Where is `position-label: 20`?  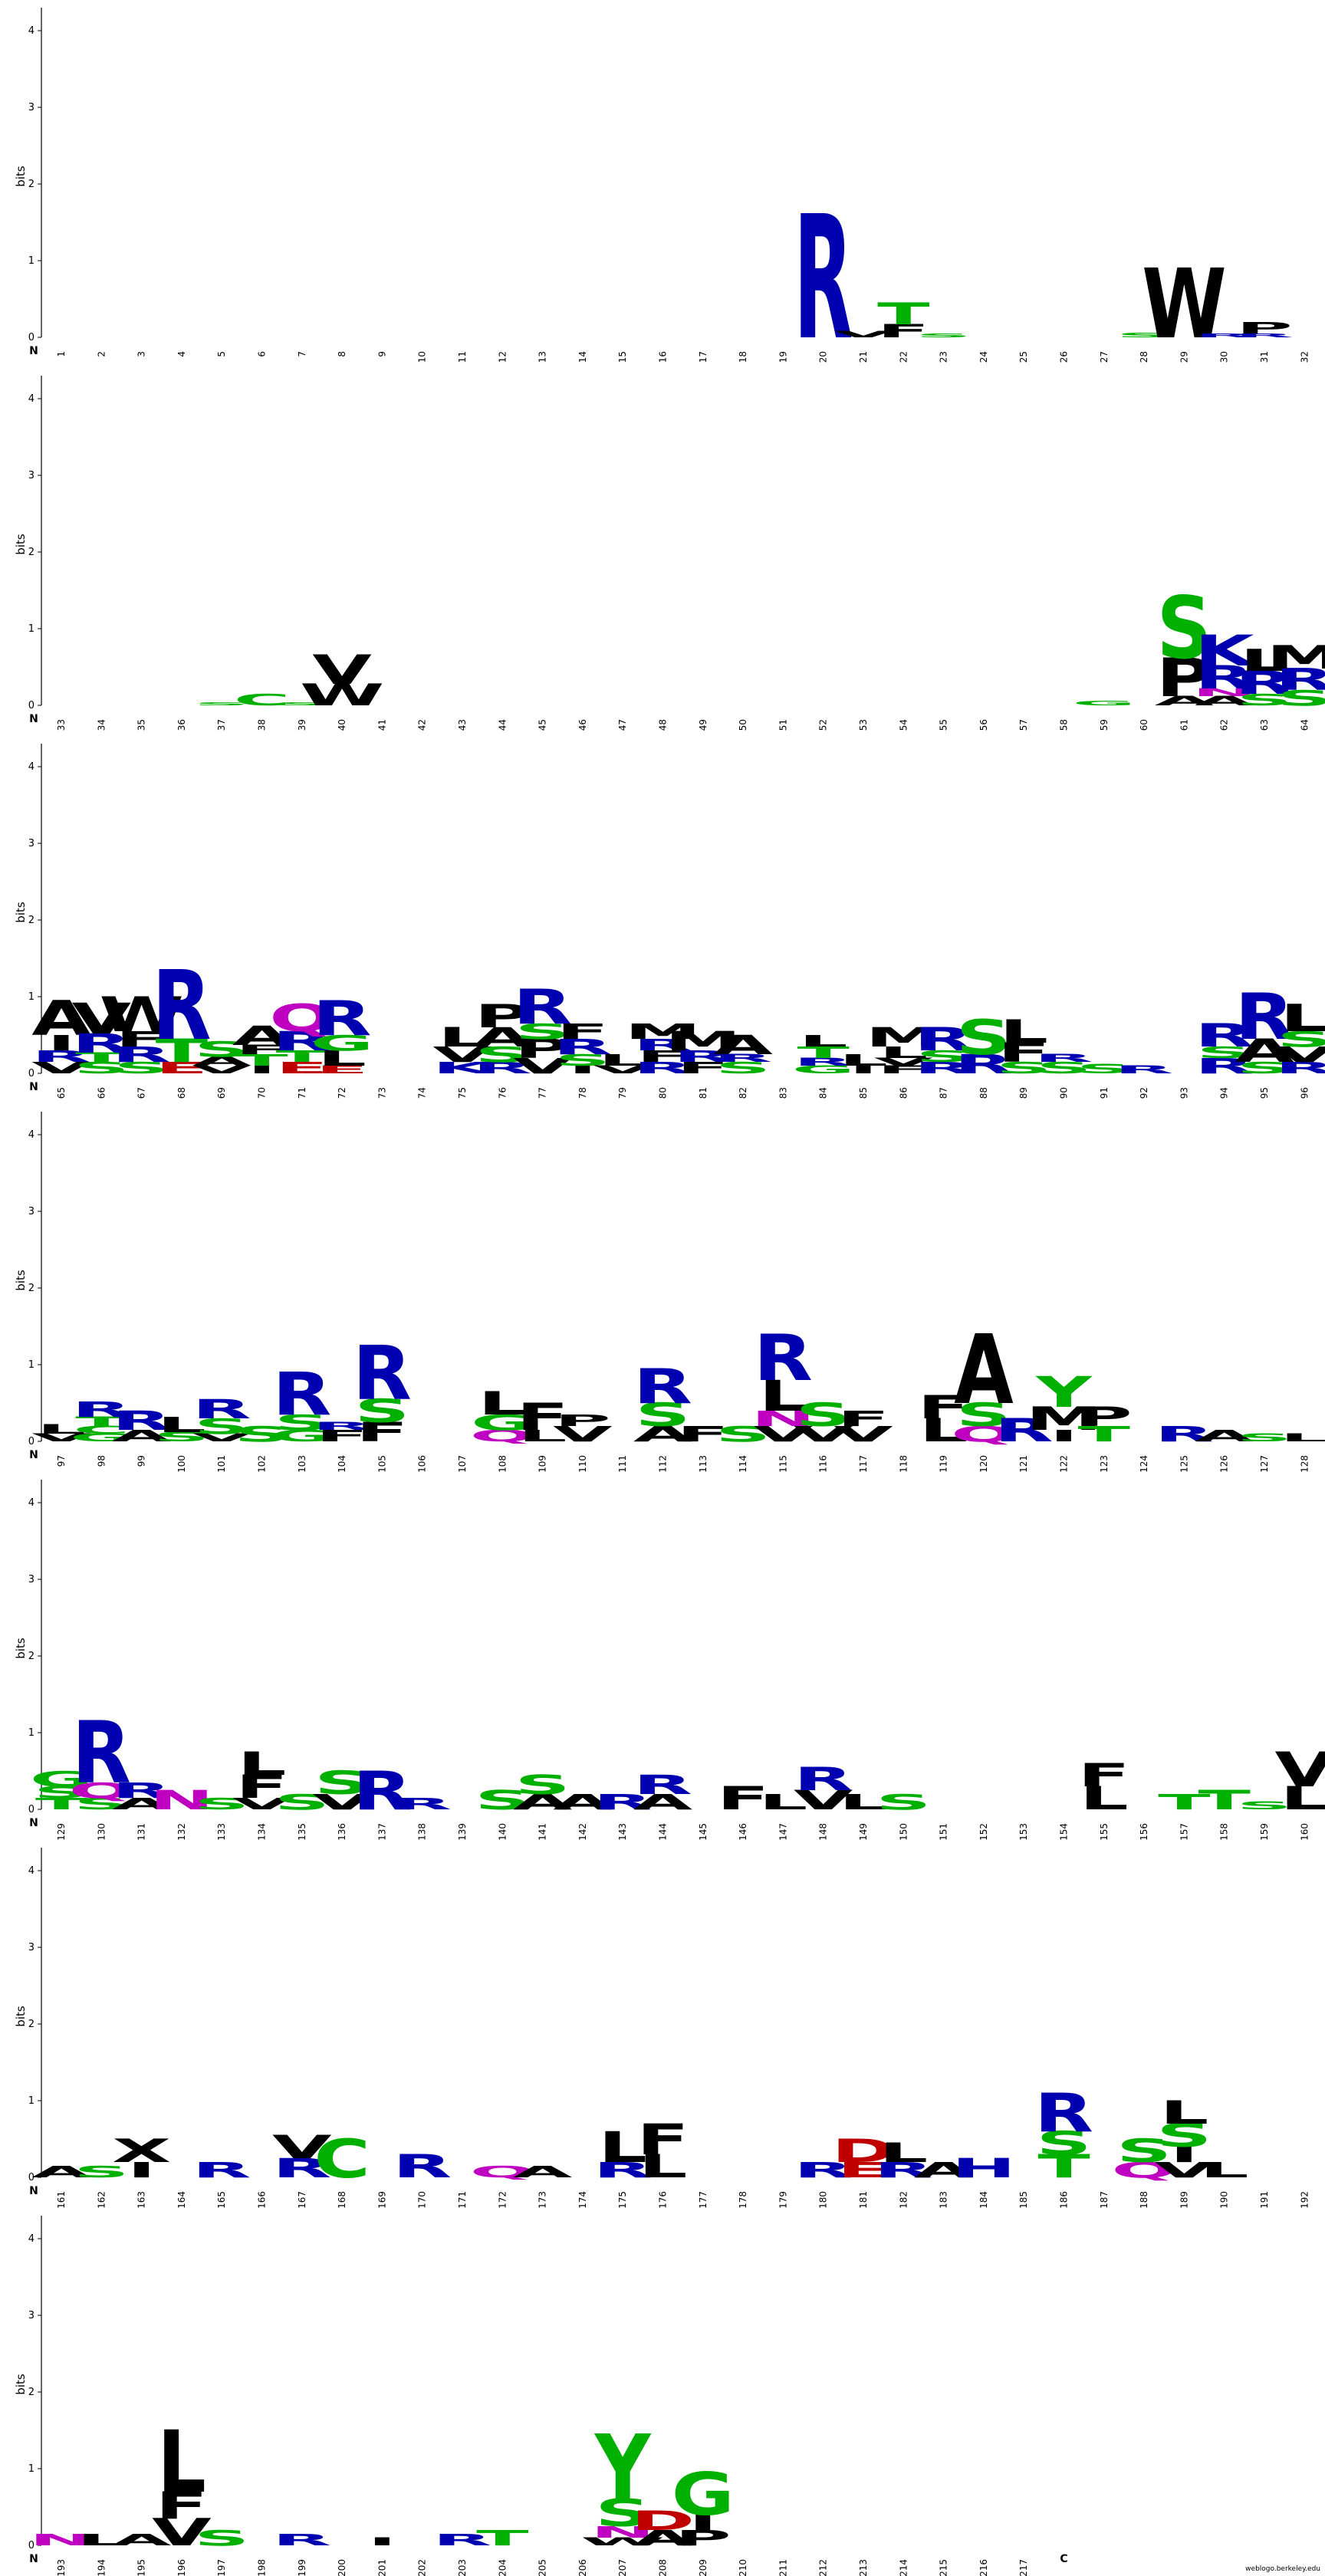 position-label: 20 is located at coordinates (823, 357).